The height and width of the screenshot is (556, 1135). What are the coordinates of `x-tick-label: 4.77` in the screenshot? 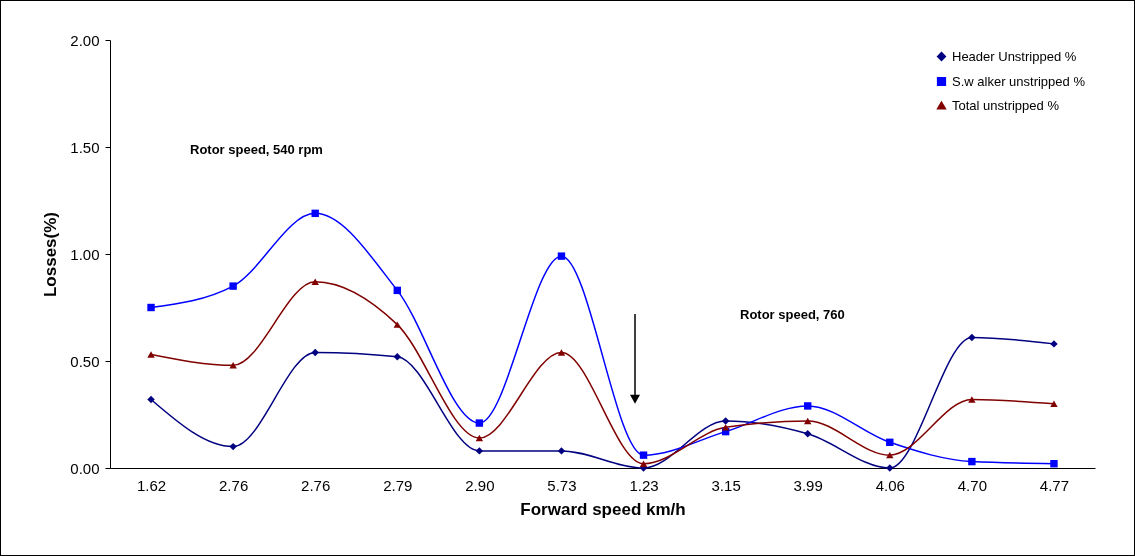 It's located at (1054, 485).